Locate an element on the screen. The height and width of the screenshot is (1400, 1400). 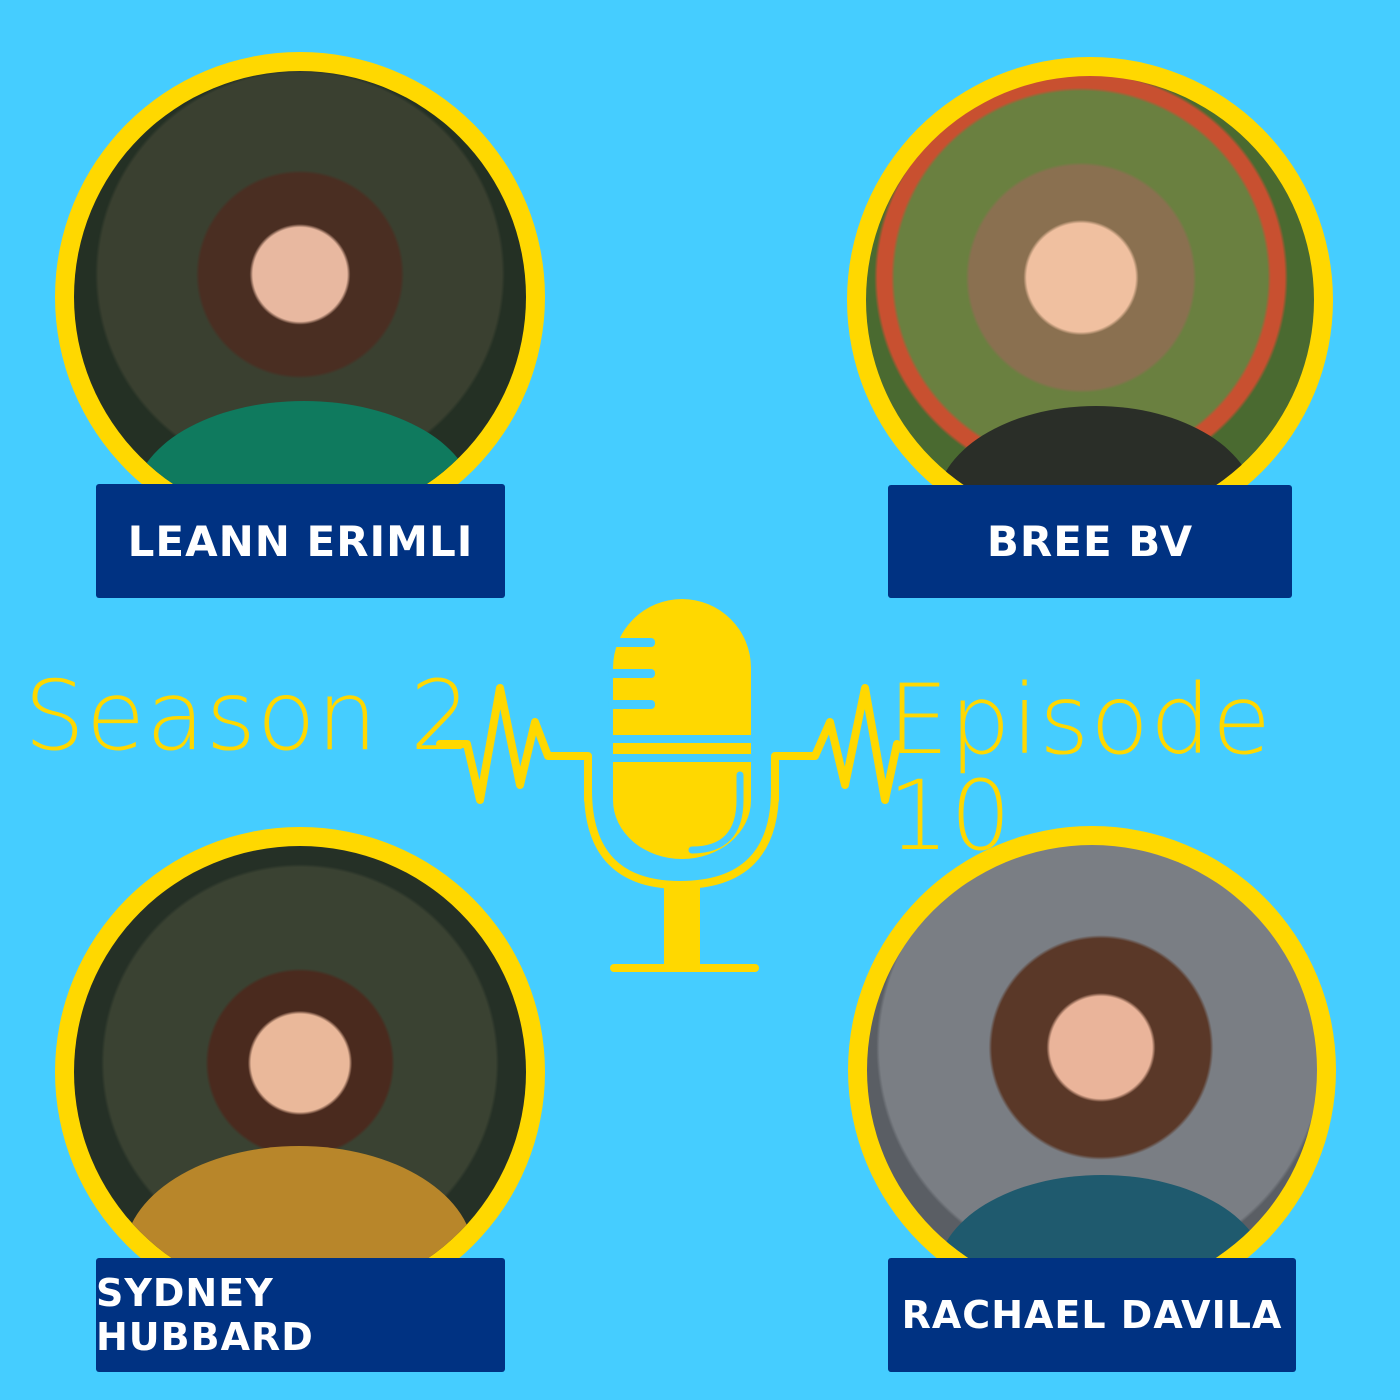
episode-title: Episode 10 is located at coordinates (1080, 768).